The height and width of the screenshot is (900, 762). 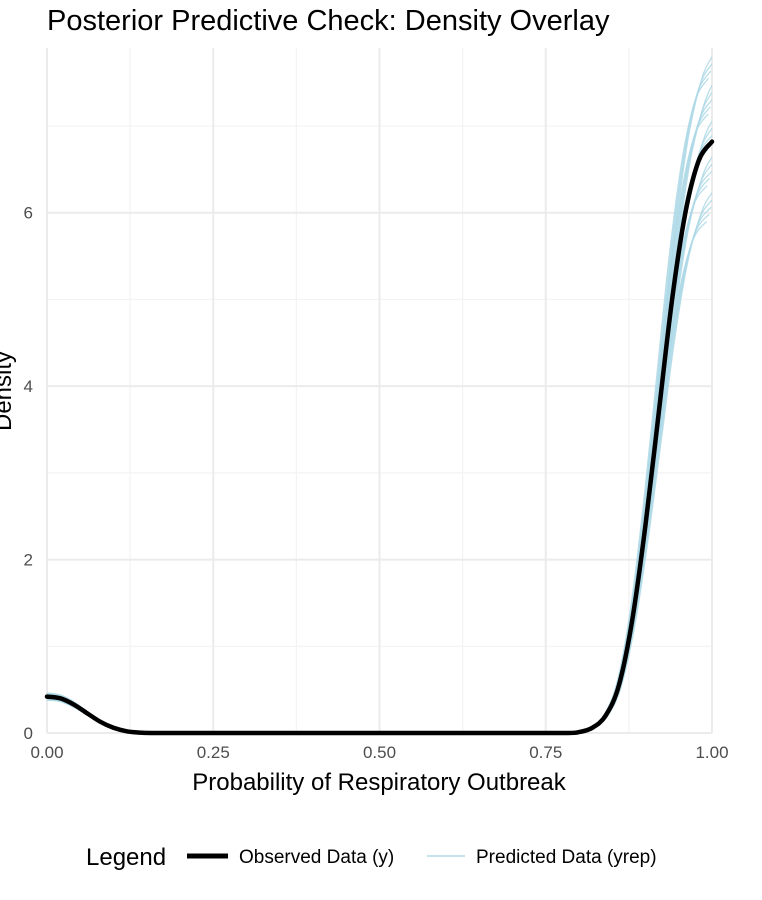 I want to click on y-axis-title: Density, so click(x=8, y=391).